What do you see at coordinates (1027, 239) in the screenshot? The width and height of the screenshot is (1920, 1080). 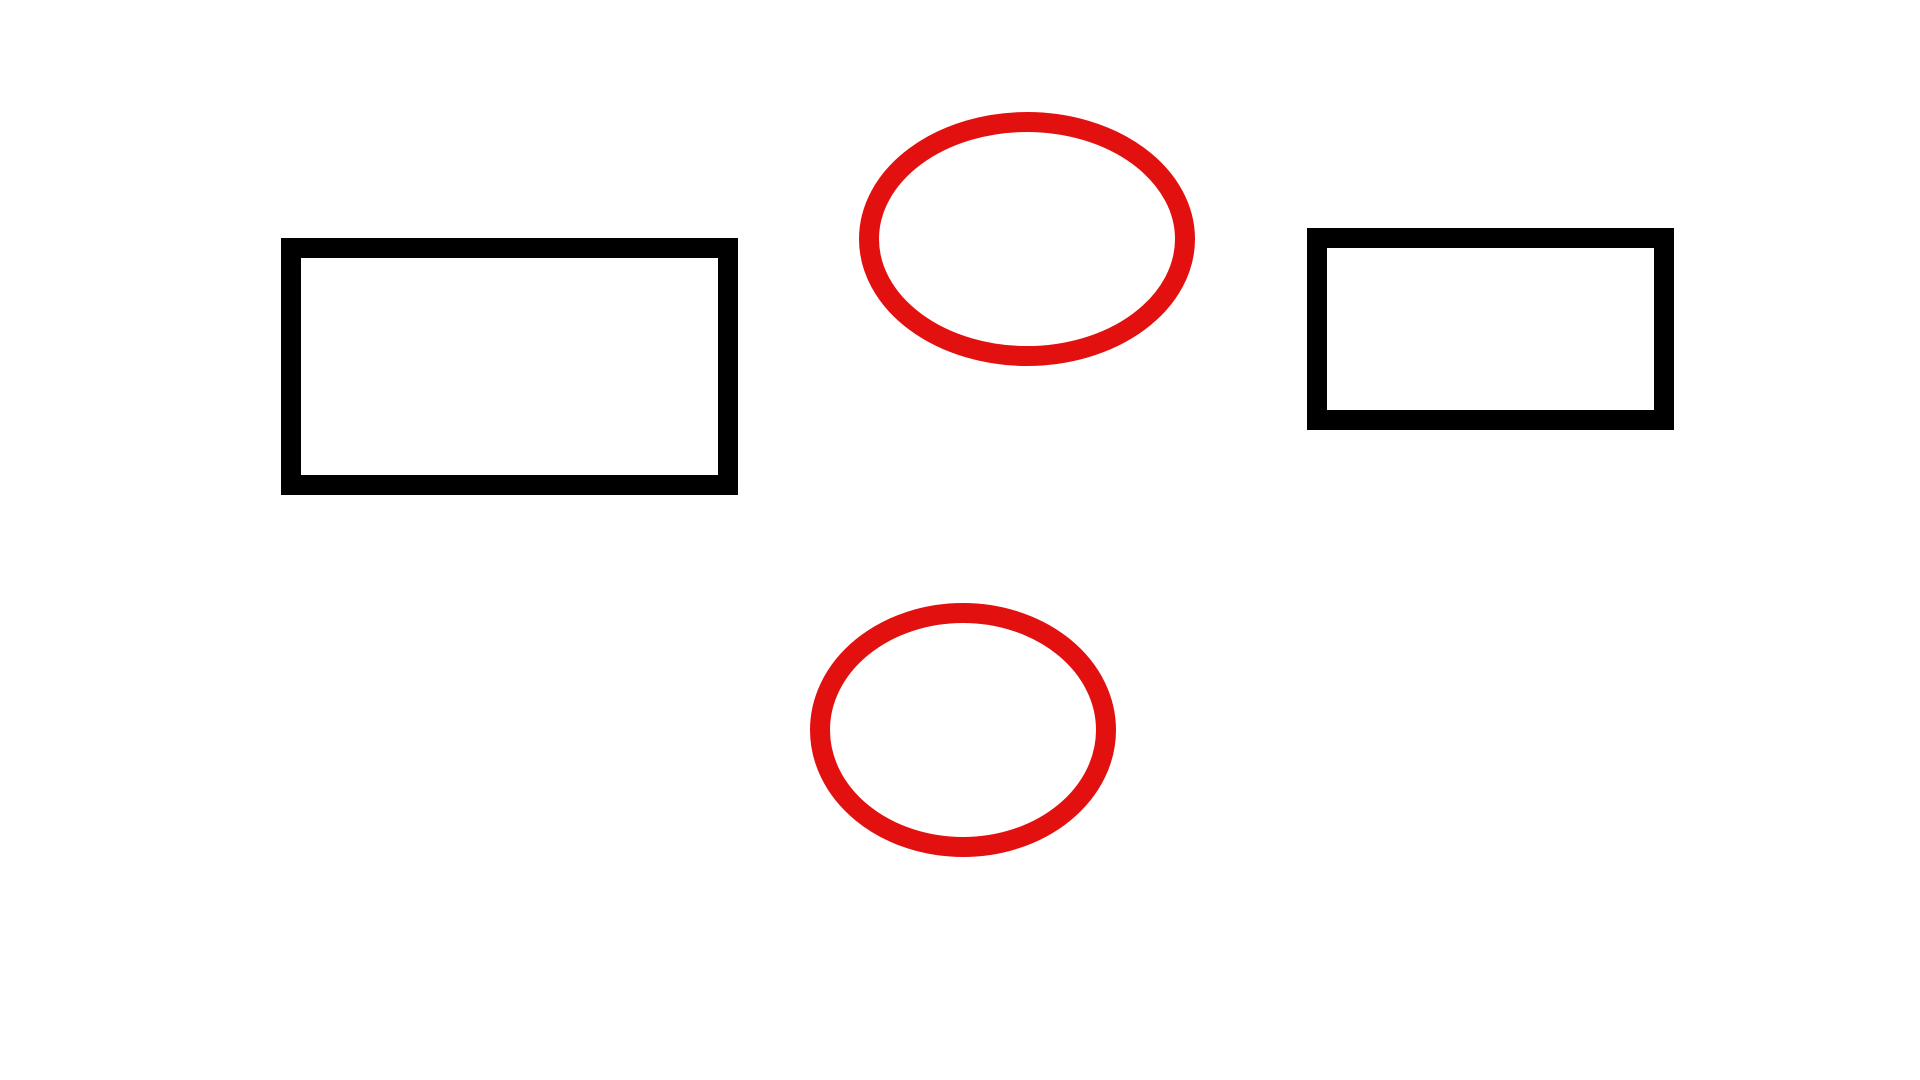 I see `ellipse-top` at bounding box center [1027, 239].